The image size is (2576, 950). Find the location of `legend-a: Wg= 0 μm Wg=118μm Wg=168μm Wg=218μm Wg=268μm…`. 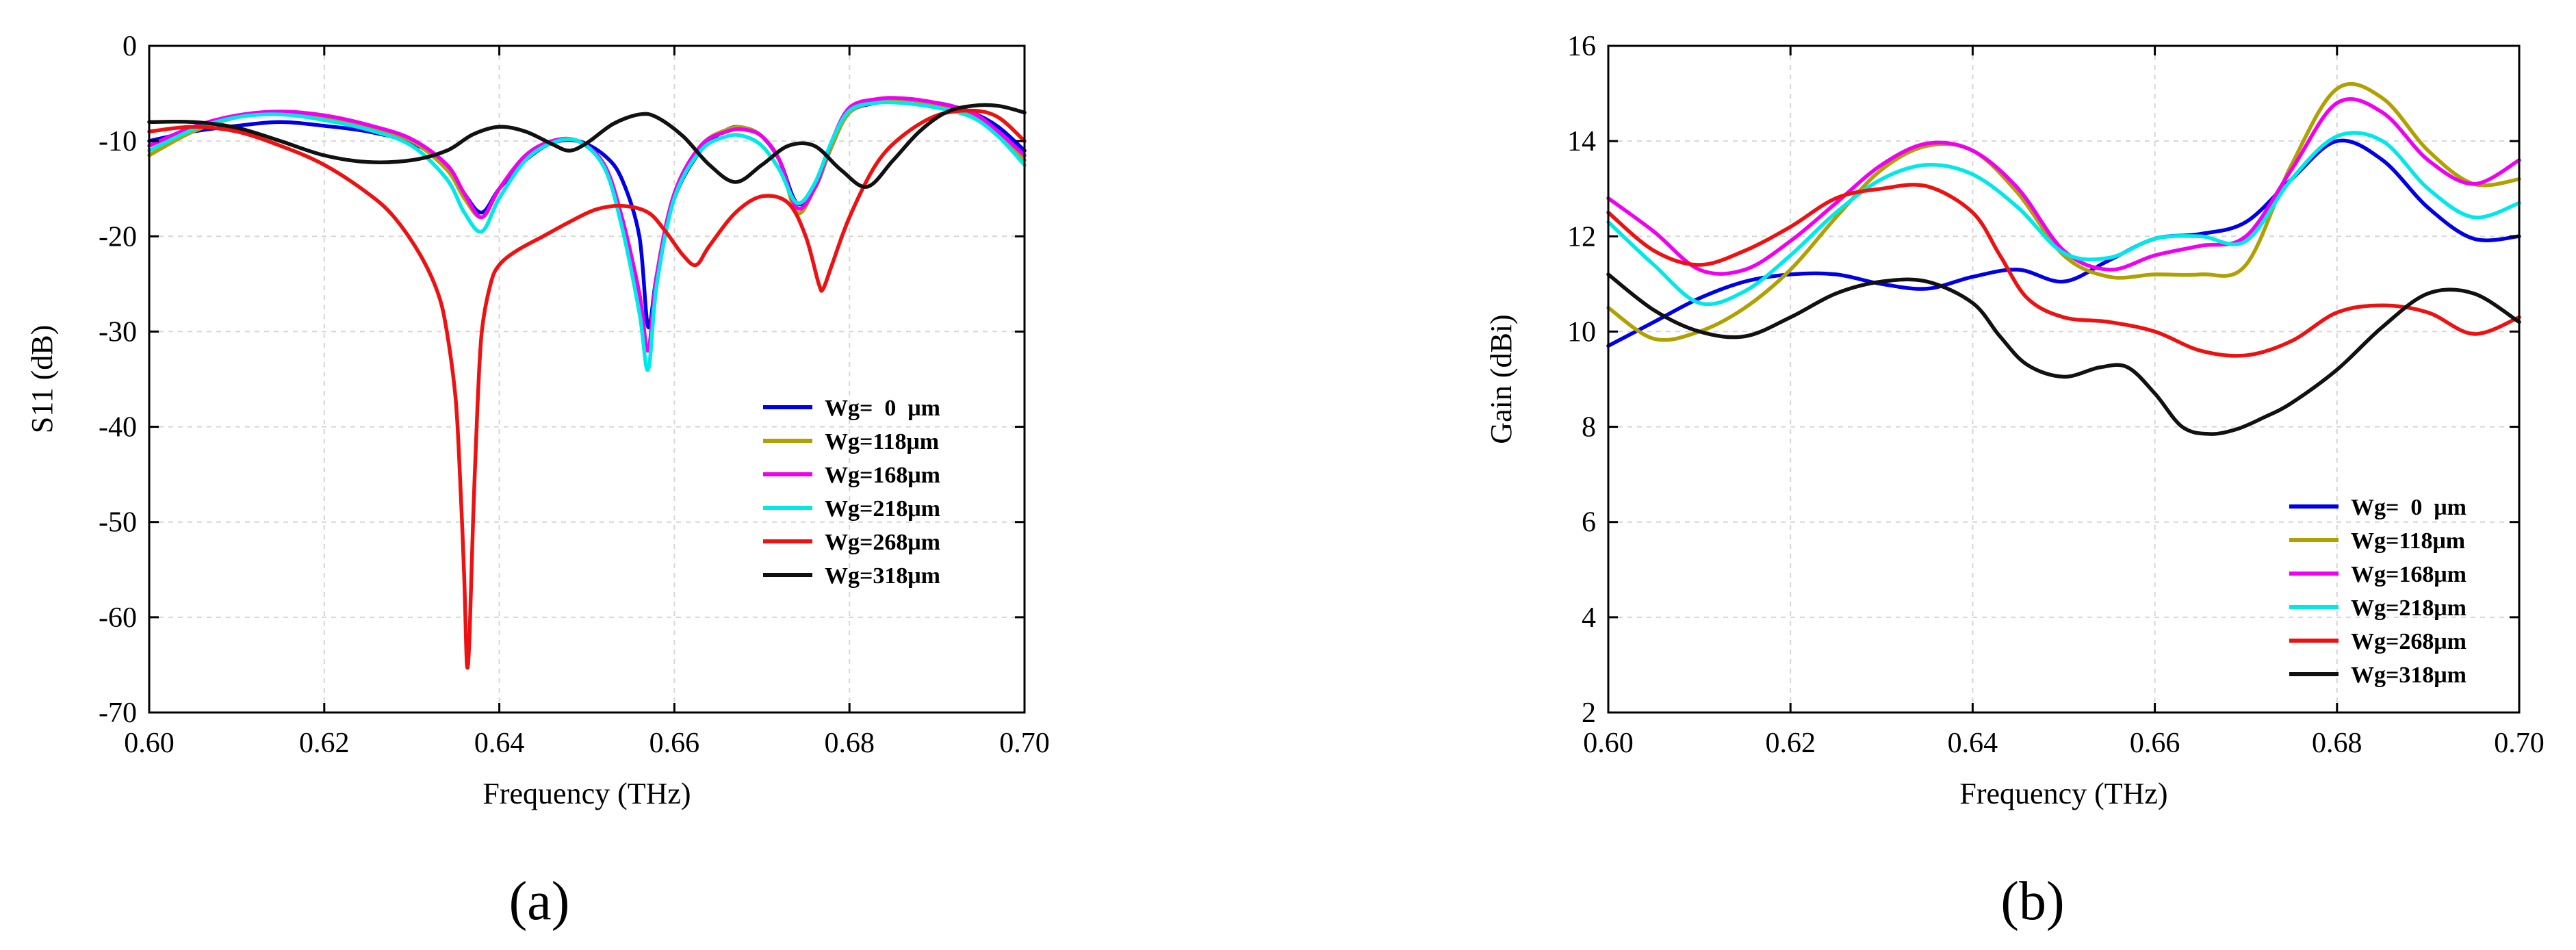

legend-a: Wg= 0 μm Wg=118μm Wg=168μm Wg=218μm Wg=268μm… is located at coordinates (852, 493).